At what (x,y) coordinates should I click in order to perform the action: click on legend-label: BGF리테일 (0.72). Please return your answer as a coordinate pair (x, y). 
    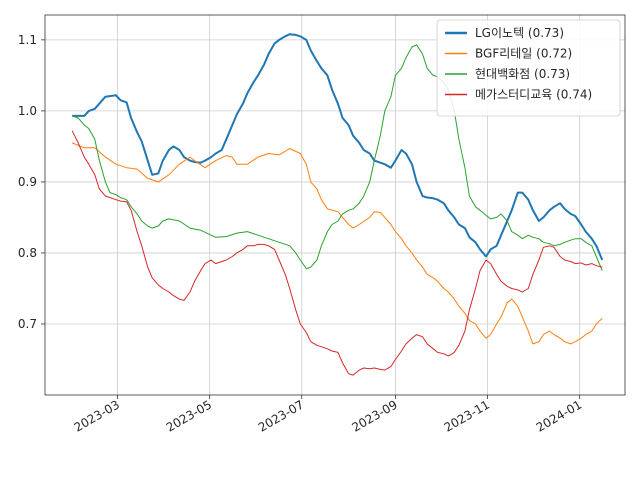
    Looking at the image, I should click on (523, 54).